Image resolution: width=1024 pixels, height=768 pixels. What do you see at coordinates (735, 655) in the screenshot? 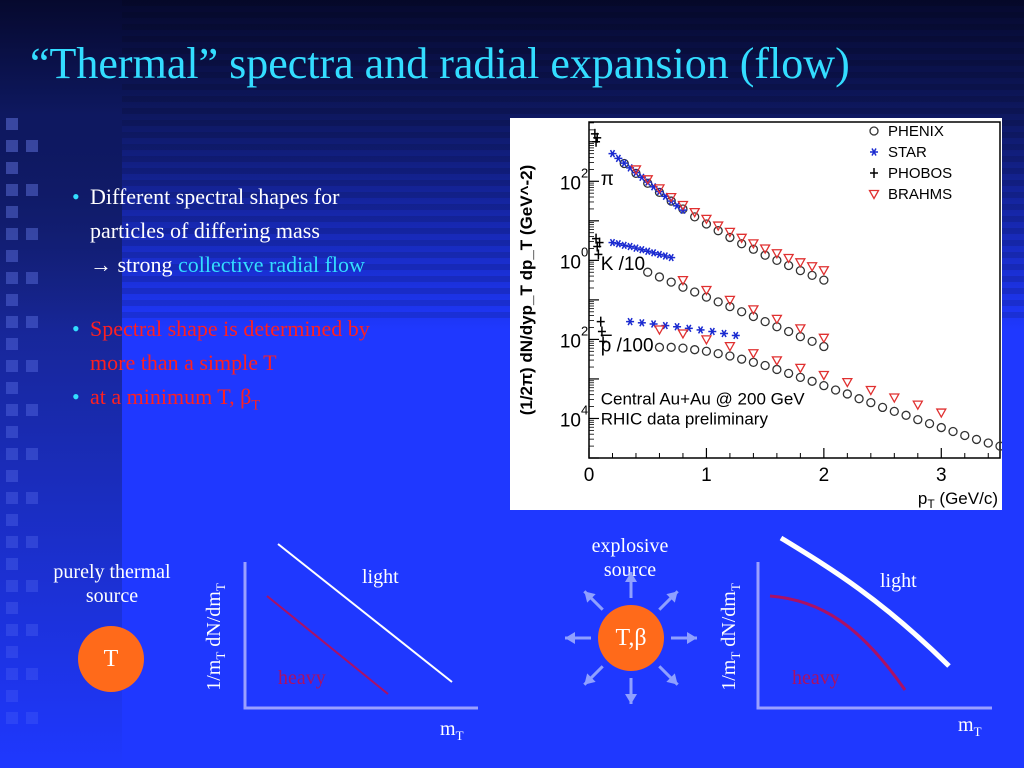
I see `right-y-label-2: T` at bounding box center [735, 655].